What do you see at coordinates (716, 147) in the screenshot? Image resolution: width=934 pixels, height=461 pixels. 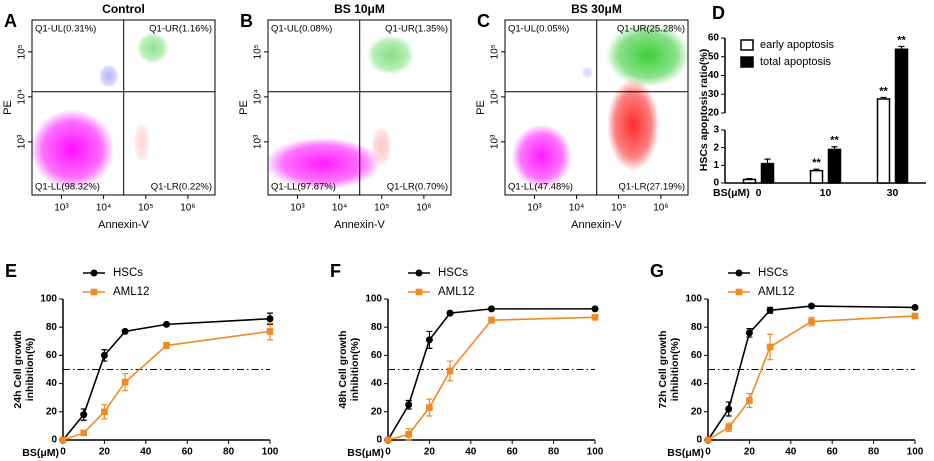 I see `y-tick-label: 2` at bounding box center [716, 147].